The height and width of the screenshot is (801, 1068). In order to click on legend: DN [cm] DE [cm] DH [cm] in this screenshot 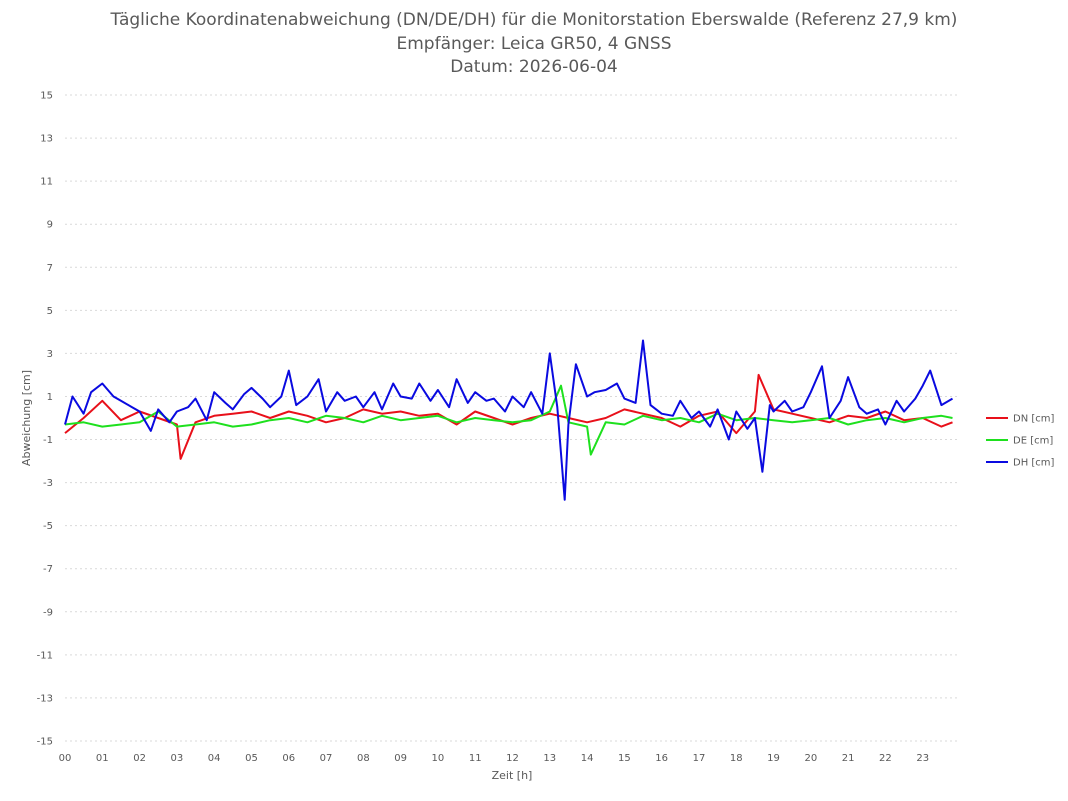, I will do `click(1020, 441)`.